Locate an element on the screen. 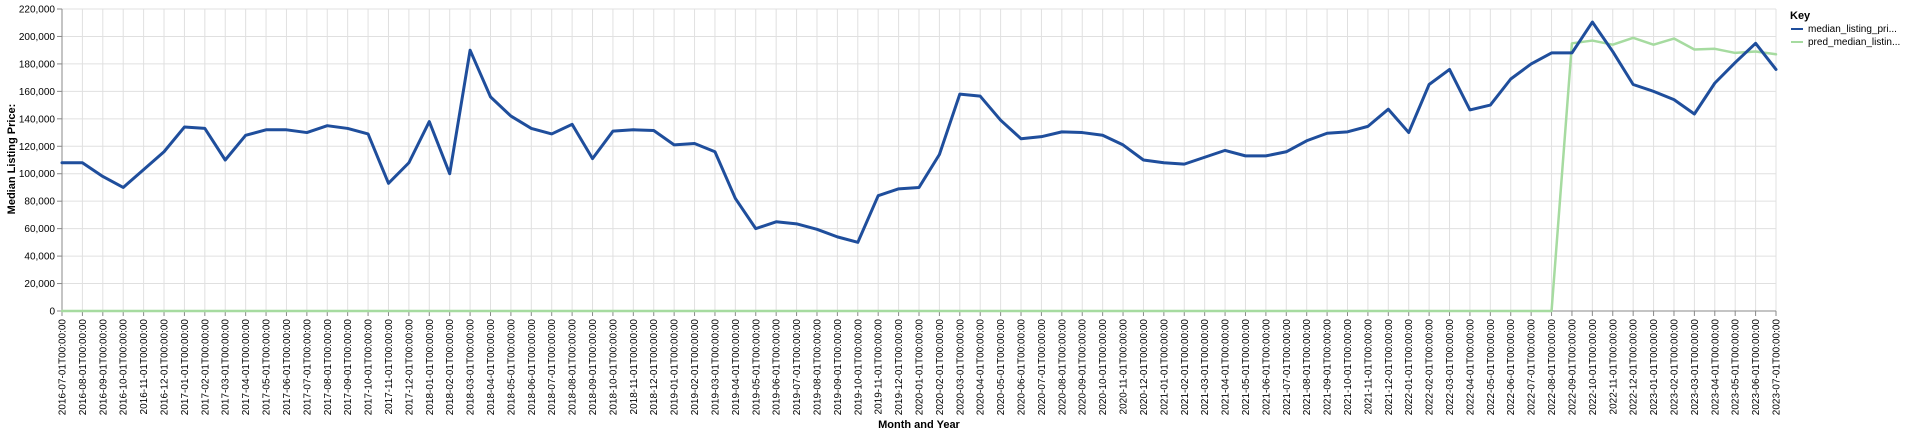  x-tick-label: 2019-02-01T00:00:00 is located at coordinates (695, 367).